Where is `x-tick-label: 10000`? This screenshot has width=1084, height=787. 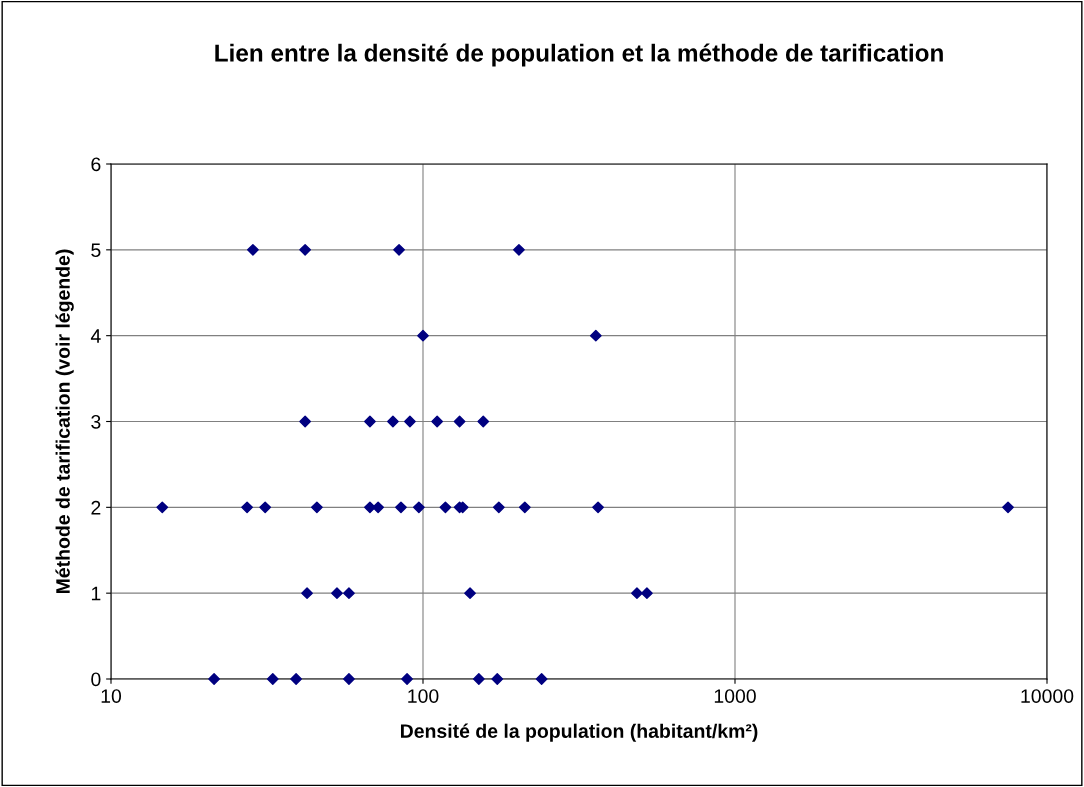
x-tick-label: 10000 is located at coordinates (1047, 696).